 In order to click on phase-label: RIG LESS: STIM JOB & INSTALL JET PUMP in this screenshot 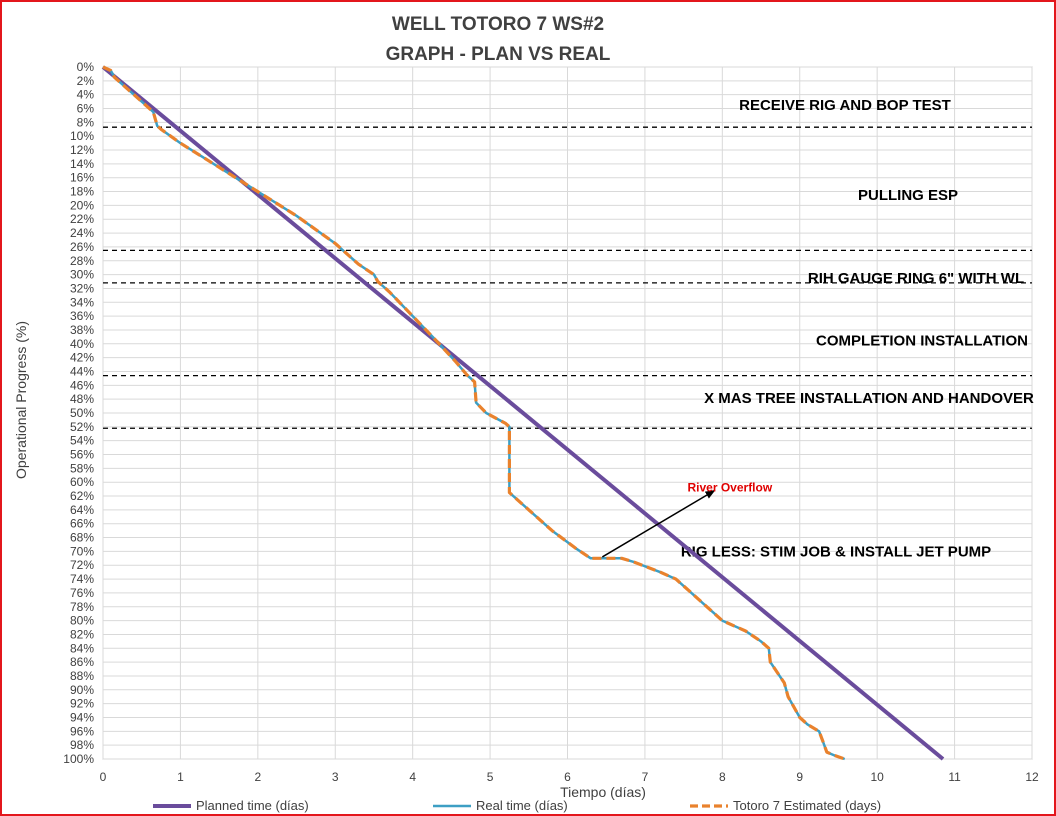, I will do `click(836, 551)`.